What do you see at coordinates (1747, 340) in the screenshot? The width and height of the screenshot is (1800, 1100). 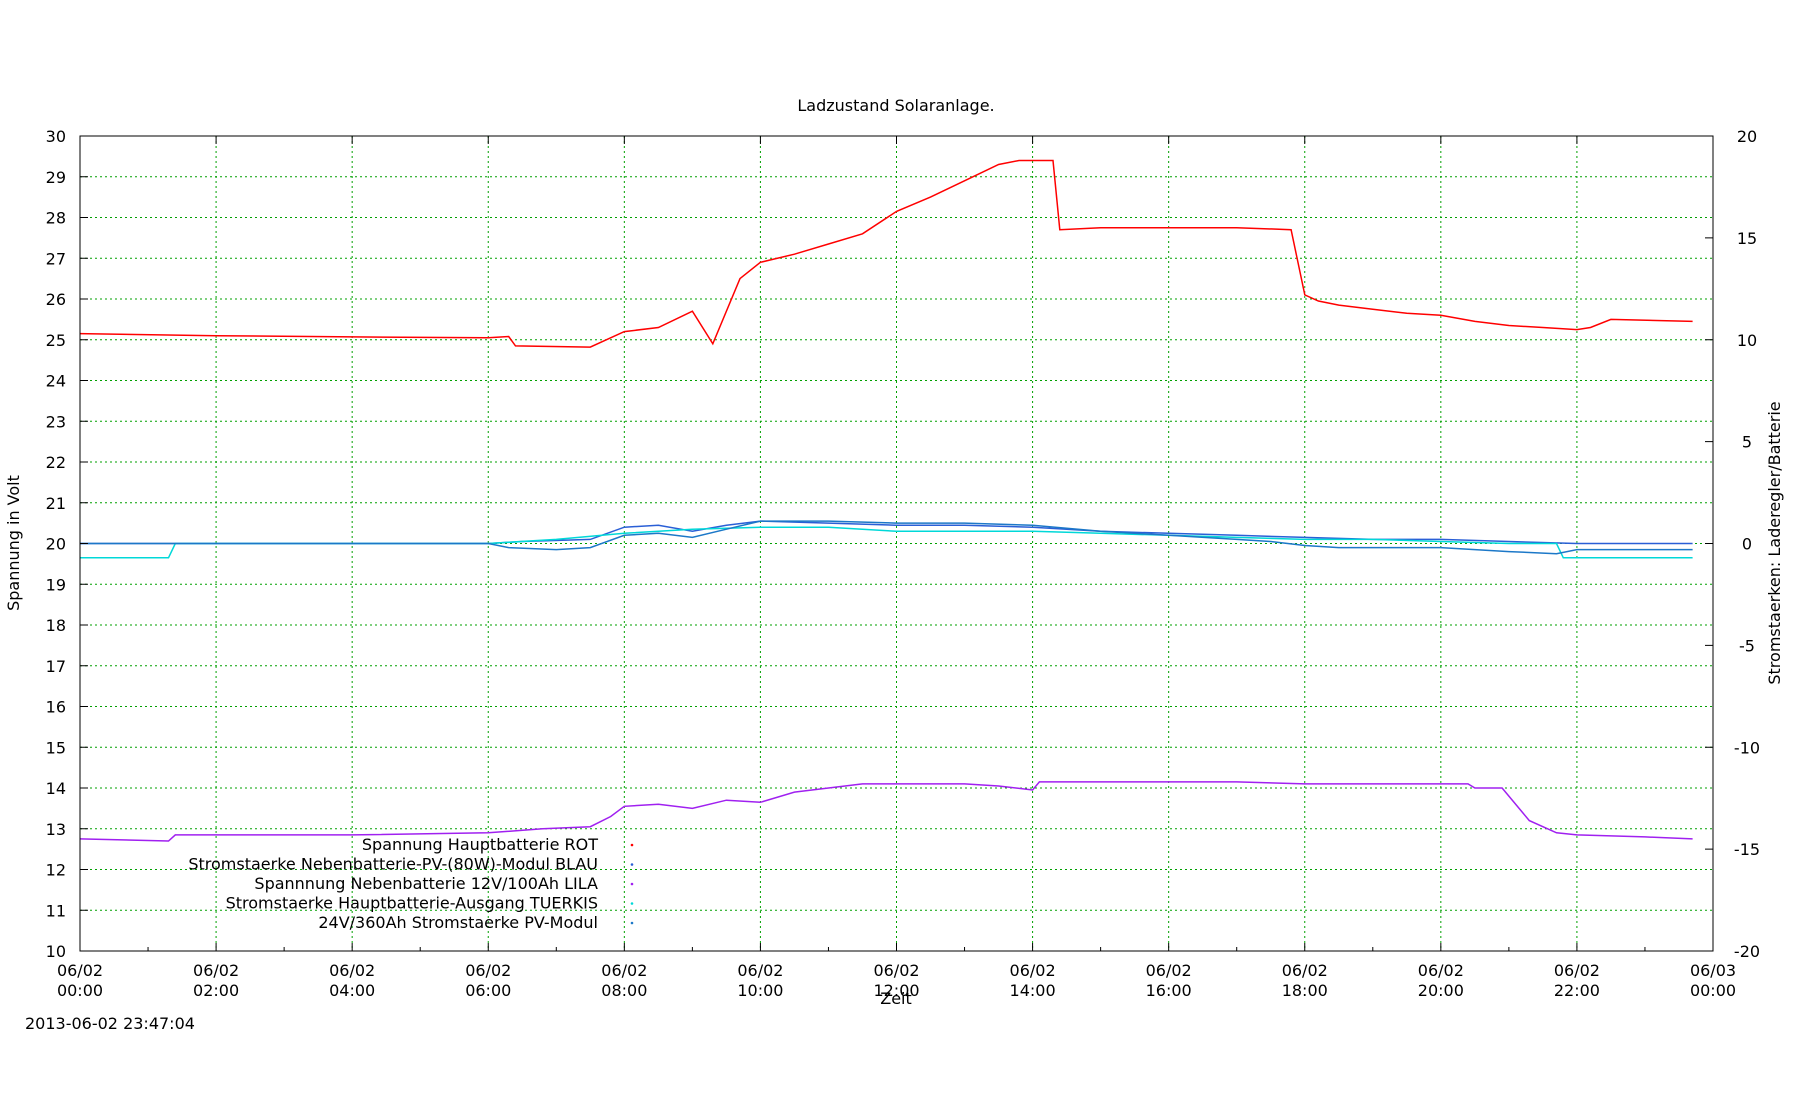 I see `y-right-tick-label: 10` at bounding box center [1747, 340].